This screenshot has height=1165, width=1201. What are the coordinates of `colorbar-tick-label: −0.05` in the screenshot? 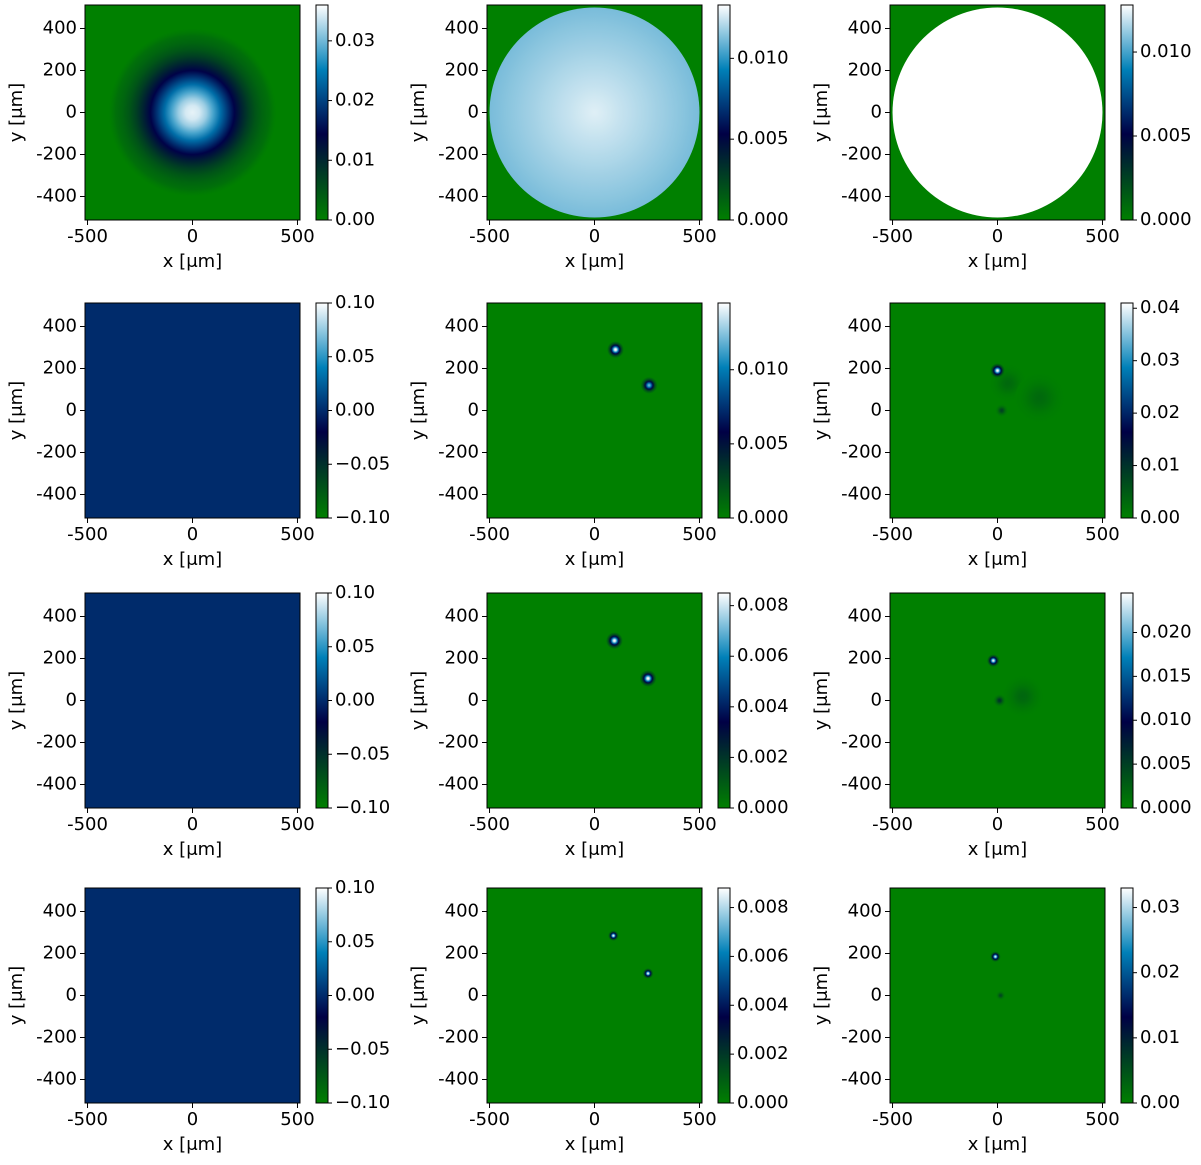 It's located at (362, 753).